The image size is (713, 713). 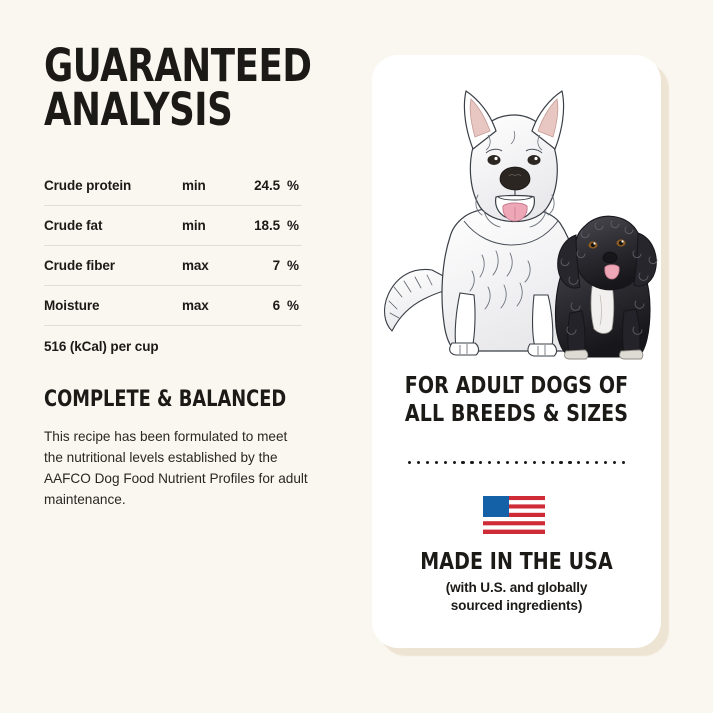 I want to click on dotted-divider, so click(x=516, y=462).